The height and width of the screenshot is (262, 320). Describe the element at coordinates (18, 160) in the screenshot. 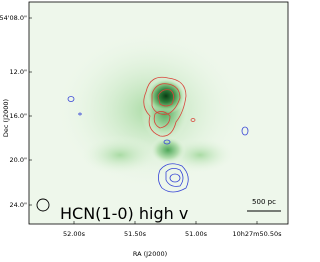

I see `y-tick-label: 20.0"` at that location.